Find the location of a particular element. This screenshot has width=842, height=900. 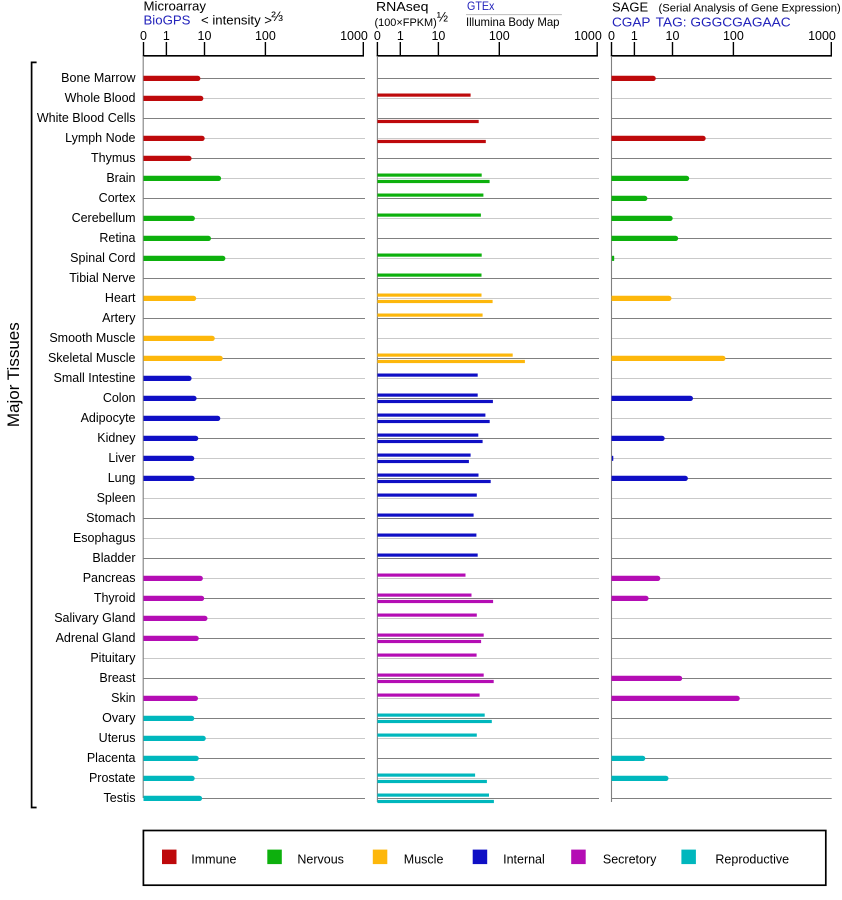

svg-text: Placenta is located at coordinates (111, 758).